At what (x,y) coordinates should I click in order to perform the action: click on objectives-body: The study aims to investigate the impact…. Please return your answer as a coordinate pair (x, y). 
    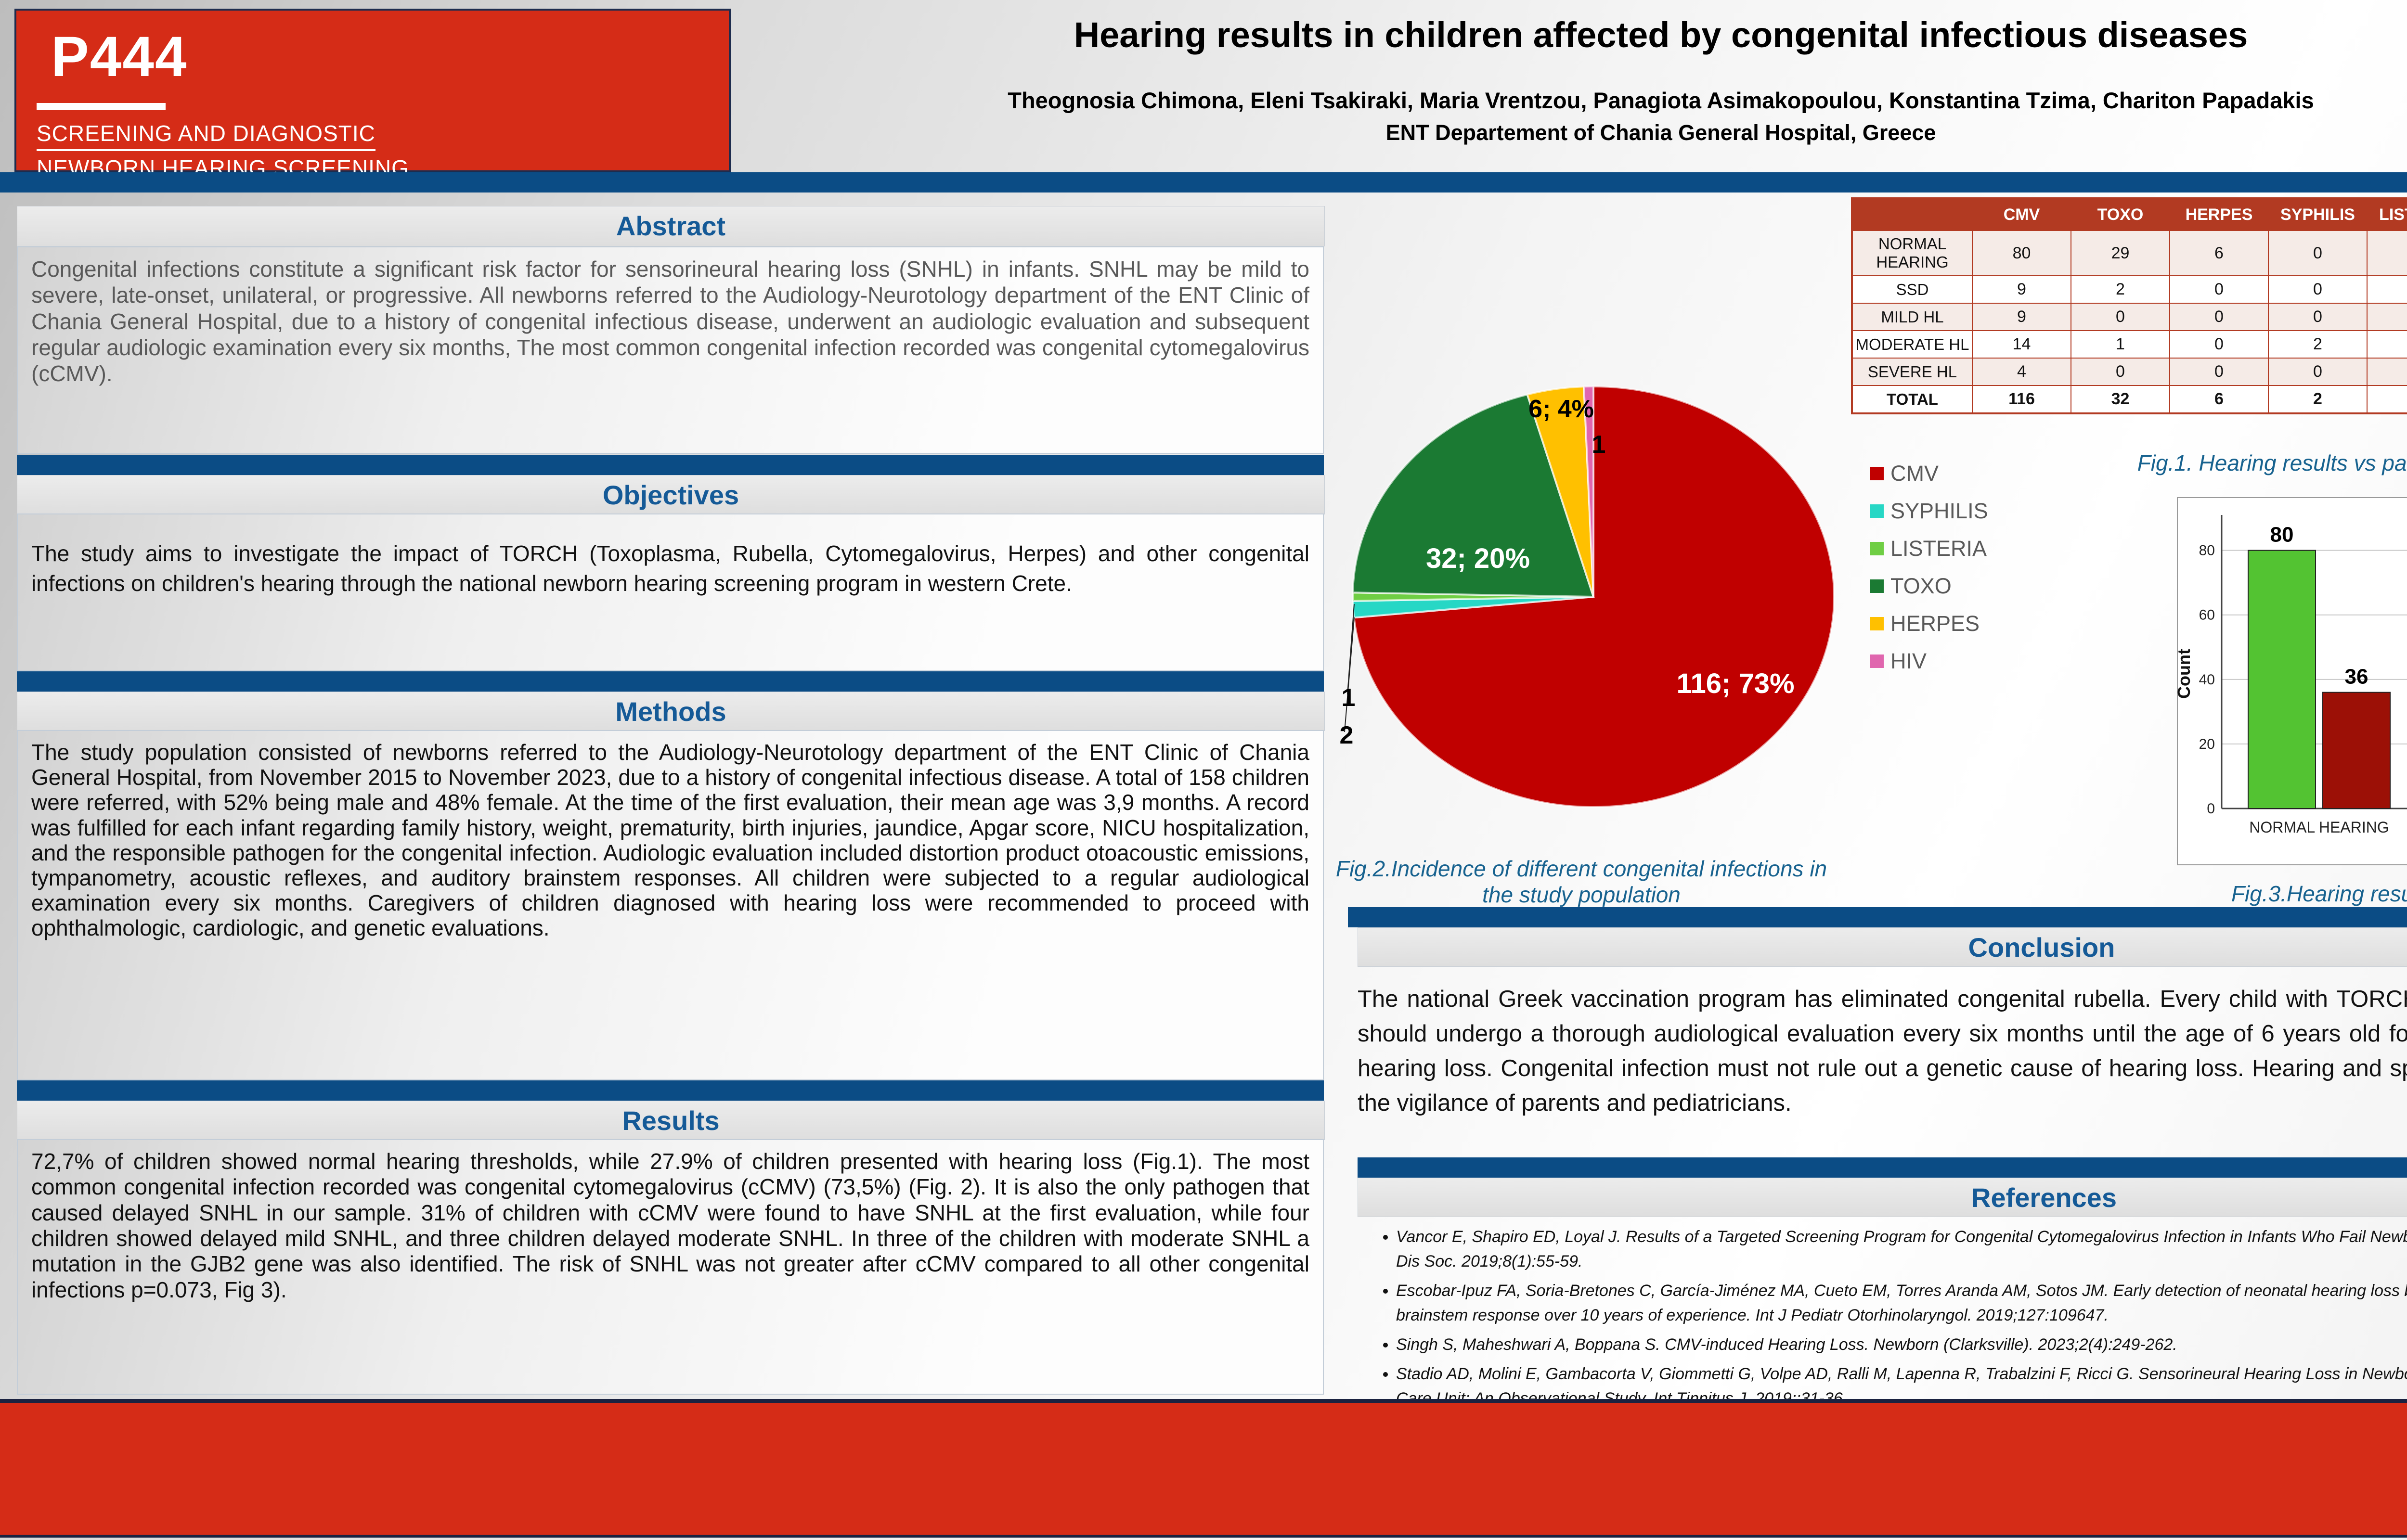
    Looking at the image, I should click on (670, 592).